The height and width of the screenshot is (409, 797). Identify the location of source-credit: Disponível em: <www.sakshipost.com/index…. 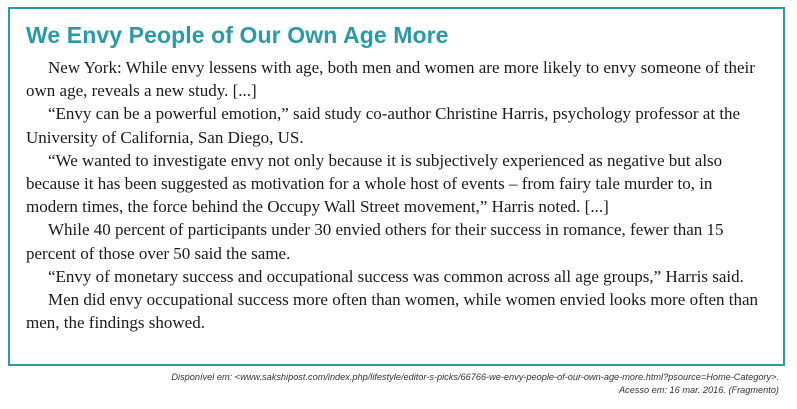
(475, 383).